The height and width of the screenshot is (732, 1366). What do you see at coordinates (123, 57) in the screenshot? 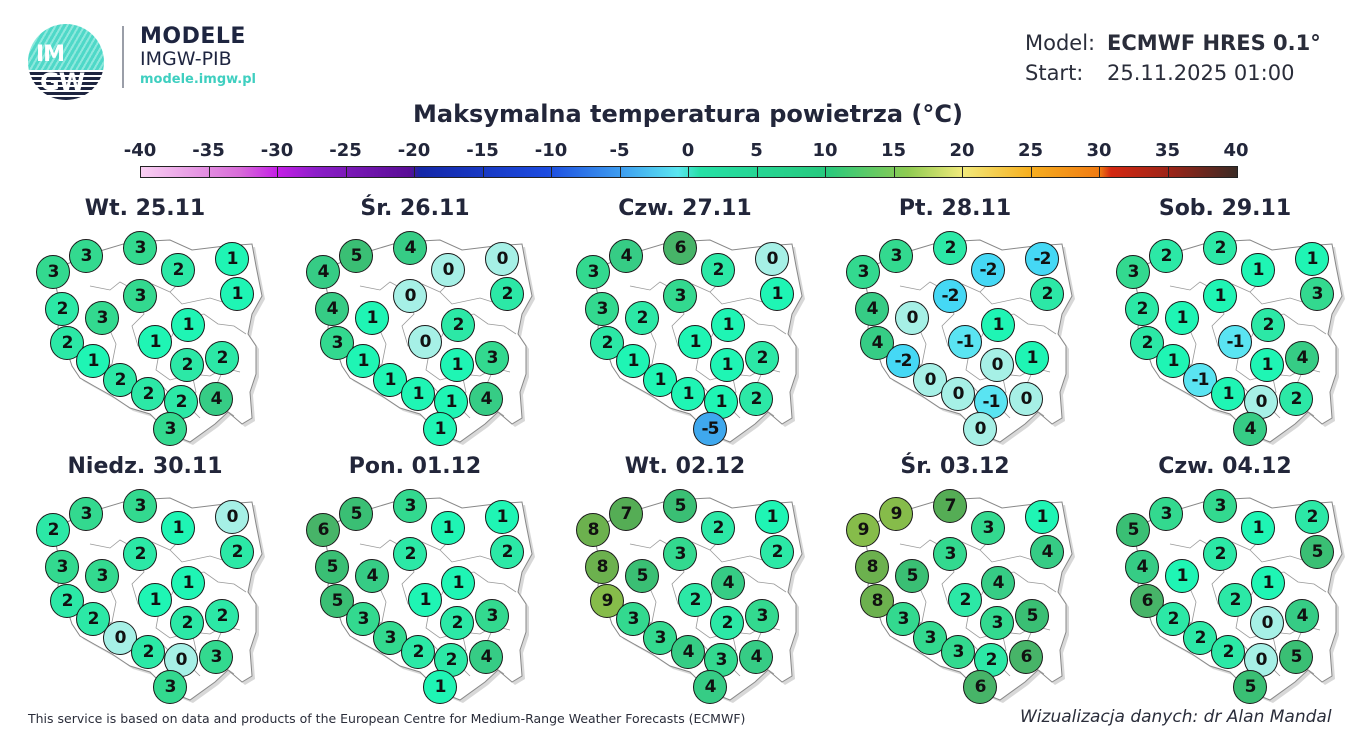
I see `logo-divider` at bounding box center [123, 57].